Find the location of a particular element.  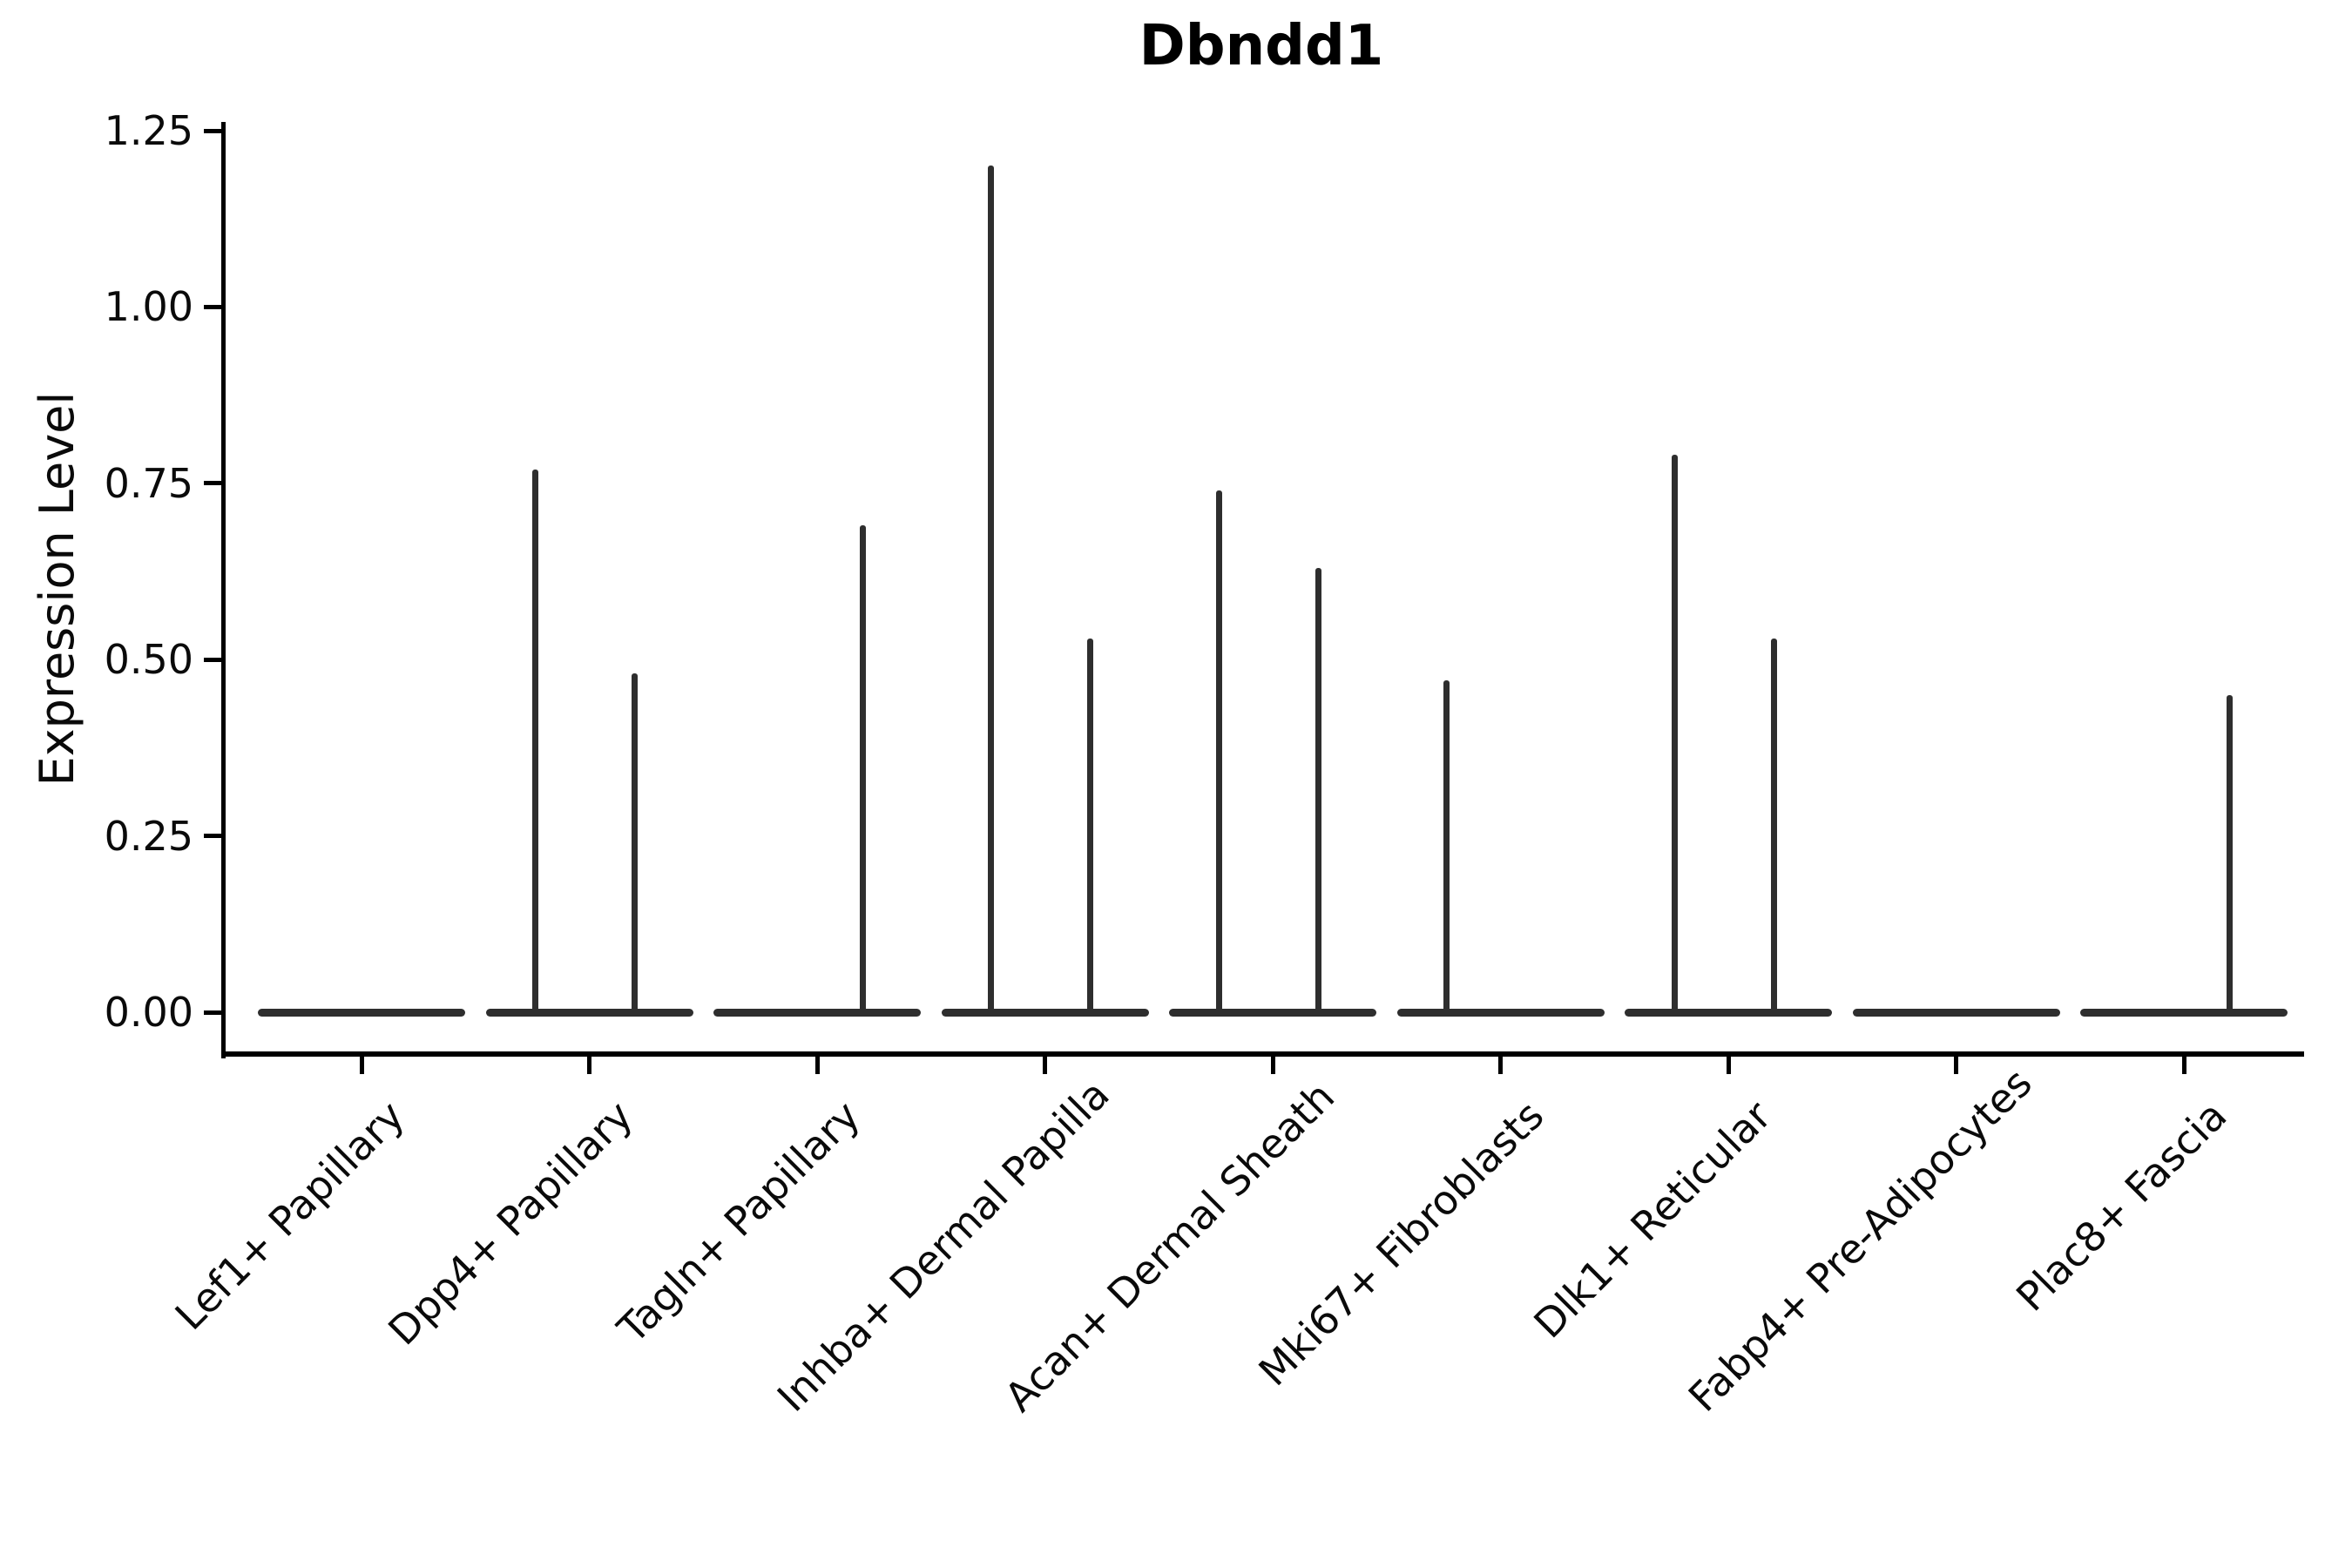

y-axis-tick-label: 1.00 is located at coordinates (148, 307).